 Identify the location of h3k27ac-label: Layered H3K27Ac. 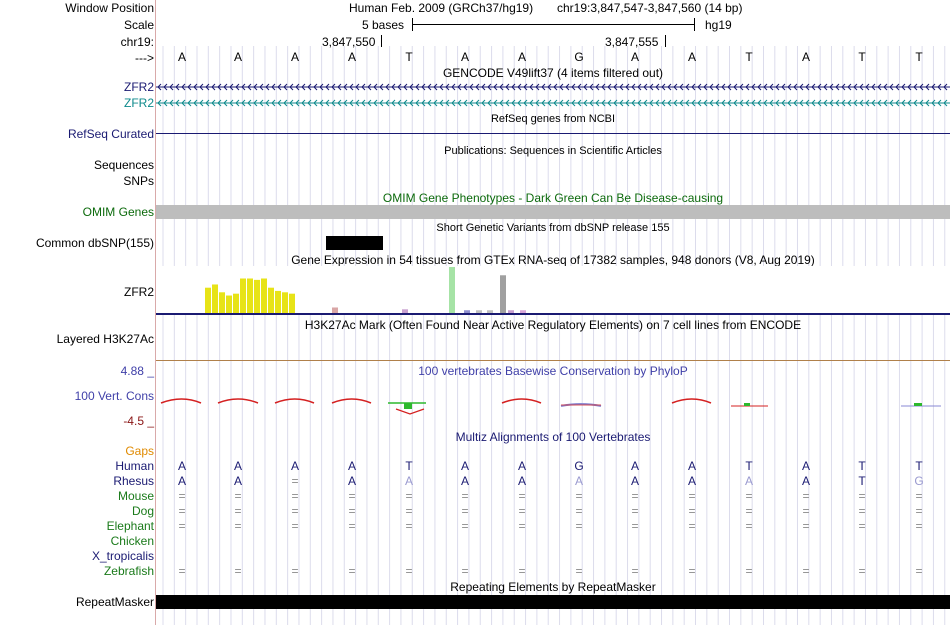
(105, 339).